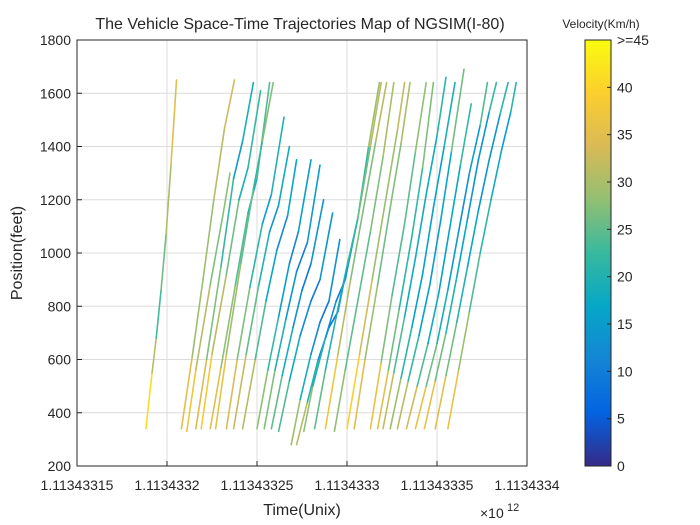 The height and width of the screenshot is (525, 700). What do you see at coordinates (625, 324) in the screenshot?
I see `colorbar-tick-label: 15` at bounding box center [625, 324].